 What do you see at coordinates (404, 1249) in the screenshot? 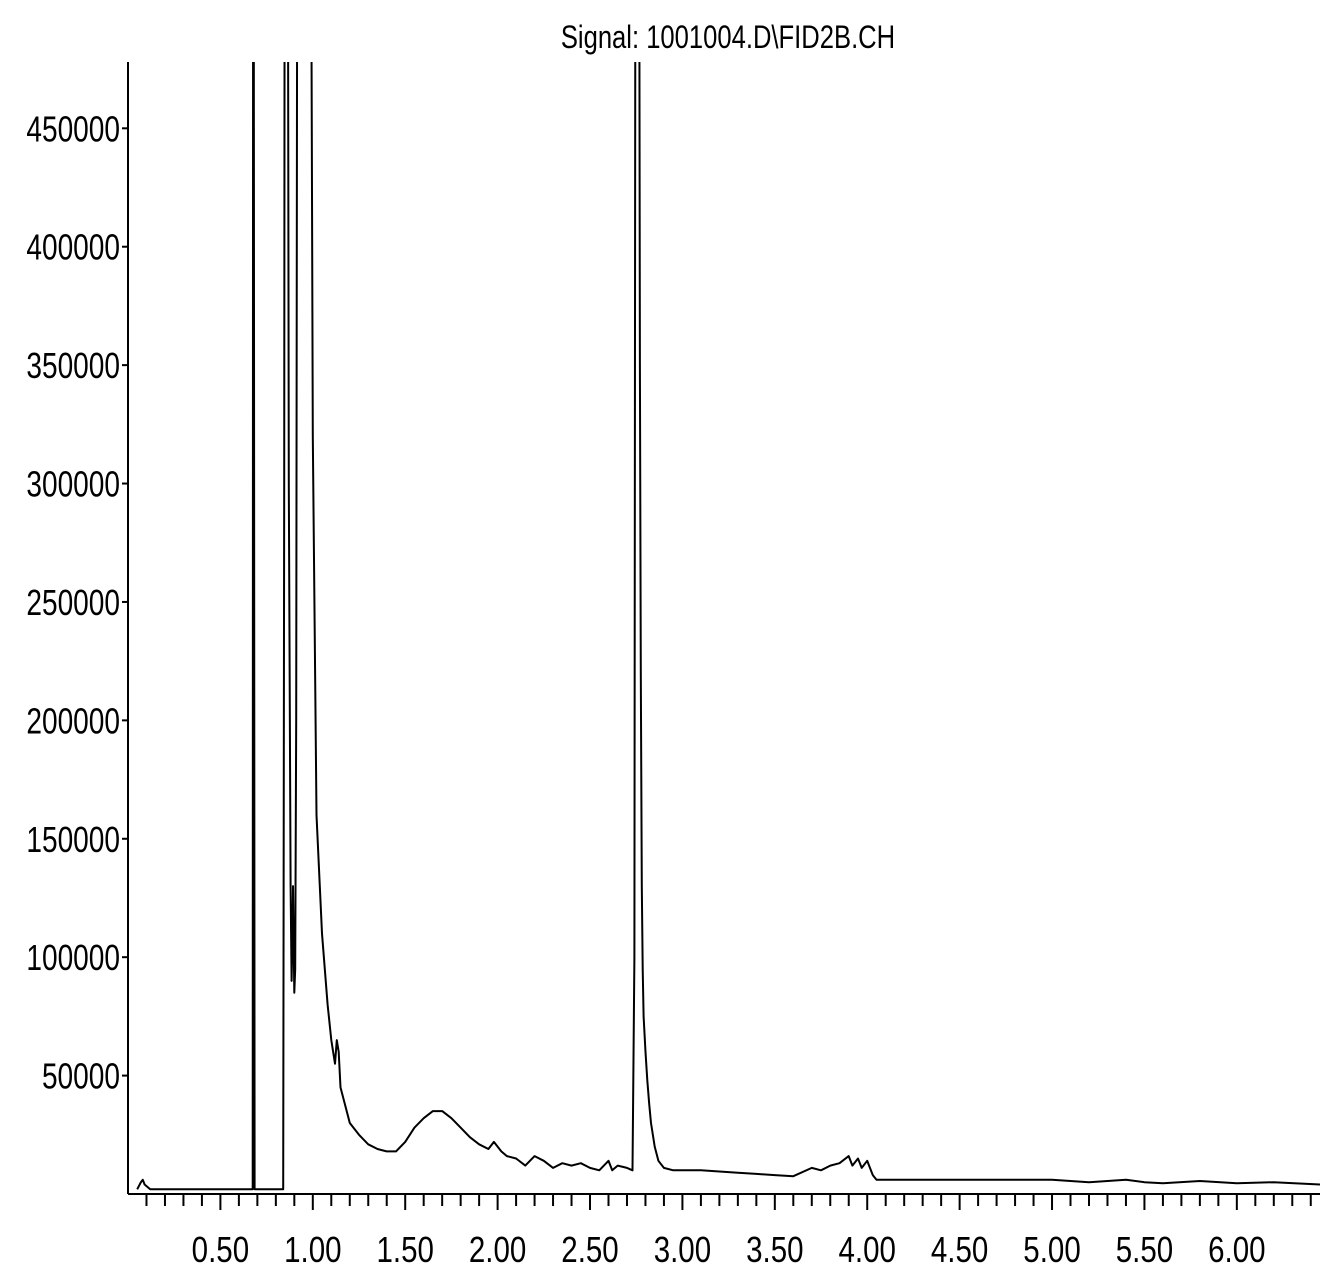
I see `x-tick-label: 1.50` at bounding box center [404, 1249].